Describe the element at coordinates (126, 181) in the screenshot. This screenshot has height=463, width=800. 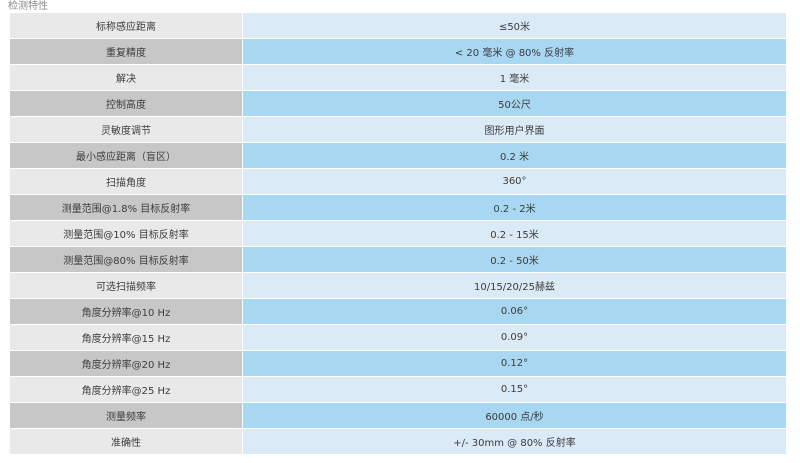
I see `spec-label: 扫描角度` at that location.